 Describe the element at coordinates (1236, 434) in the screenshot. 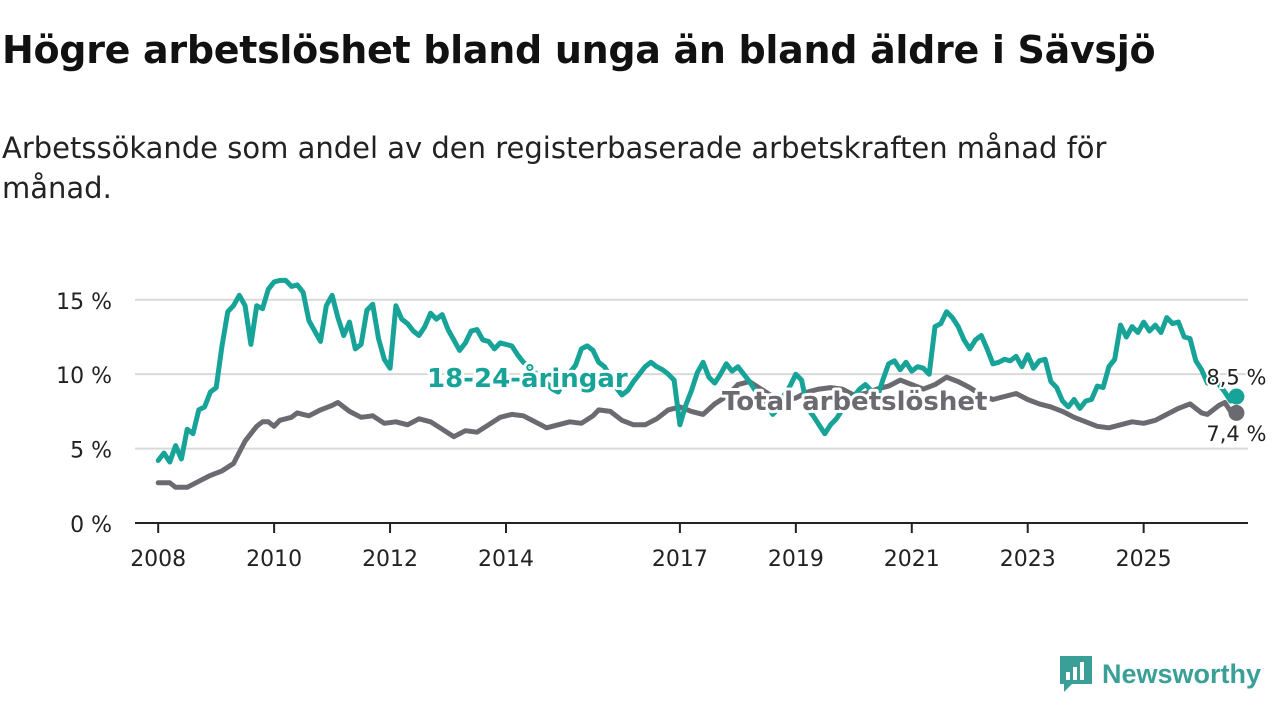

I see `end-label-total: 7,4 %` at that location.